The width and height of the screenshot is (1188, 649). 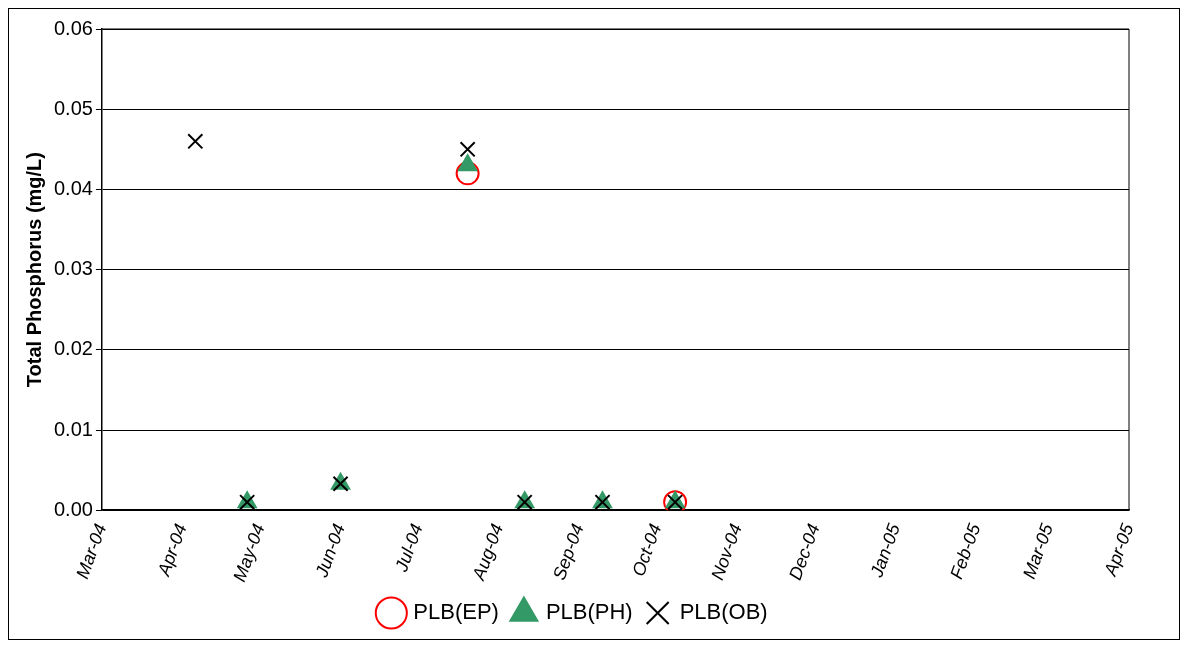 I want to click on x-tick-label: Jun-04, so click(x=330, y=551).